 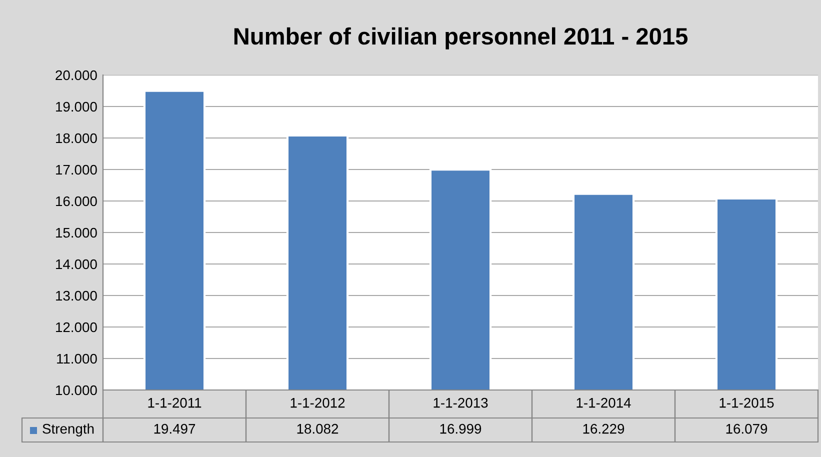 I want to click on data-label: 16.079, so click(x=747, y=429).